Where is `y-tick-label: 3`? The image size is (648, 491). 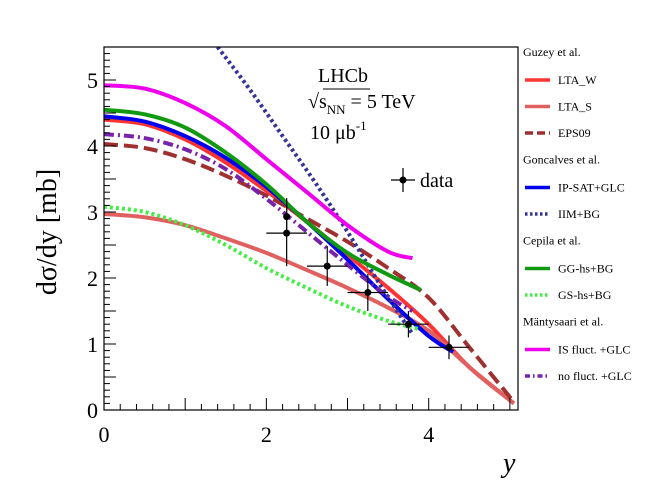 y-tick-label: 3 is located at coordinates (92, 212).